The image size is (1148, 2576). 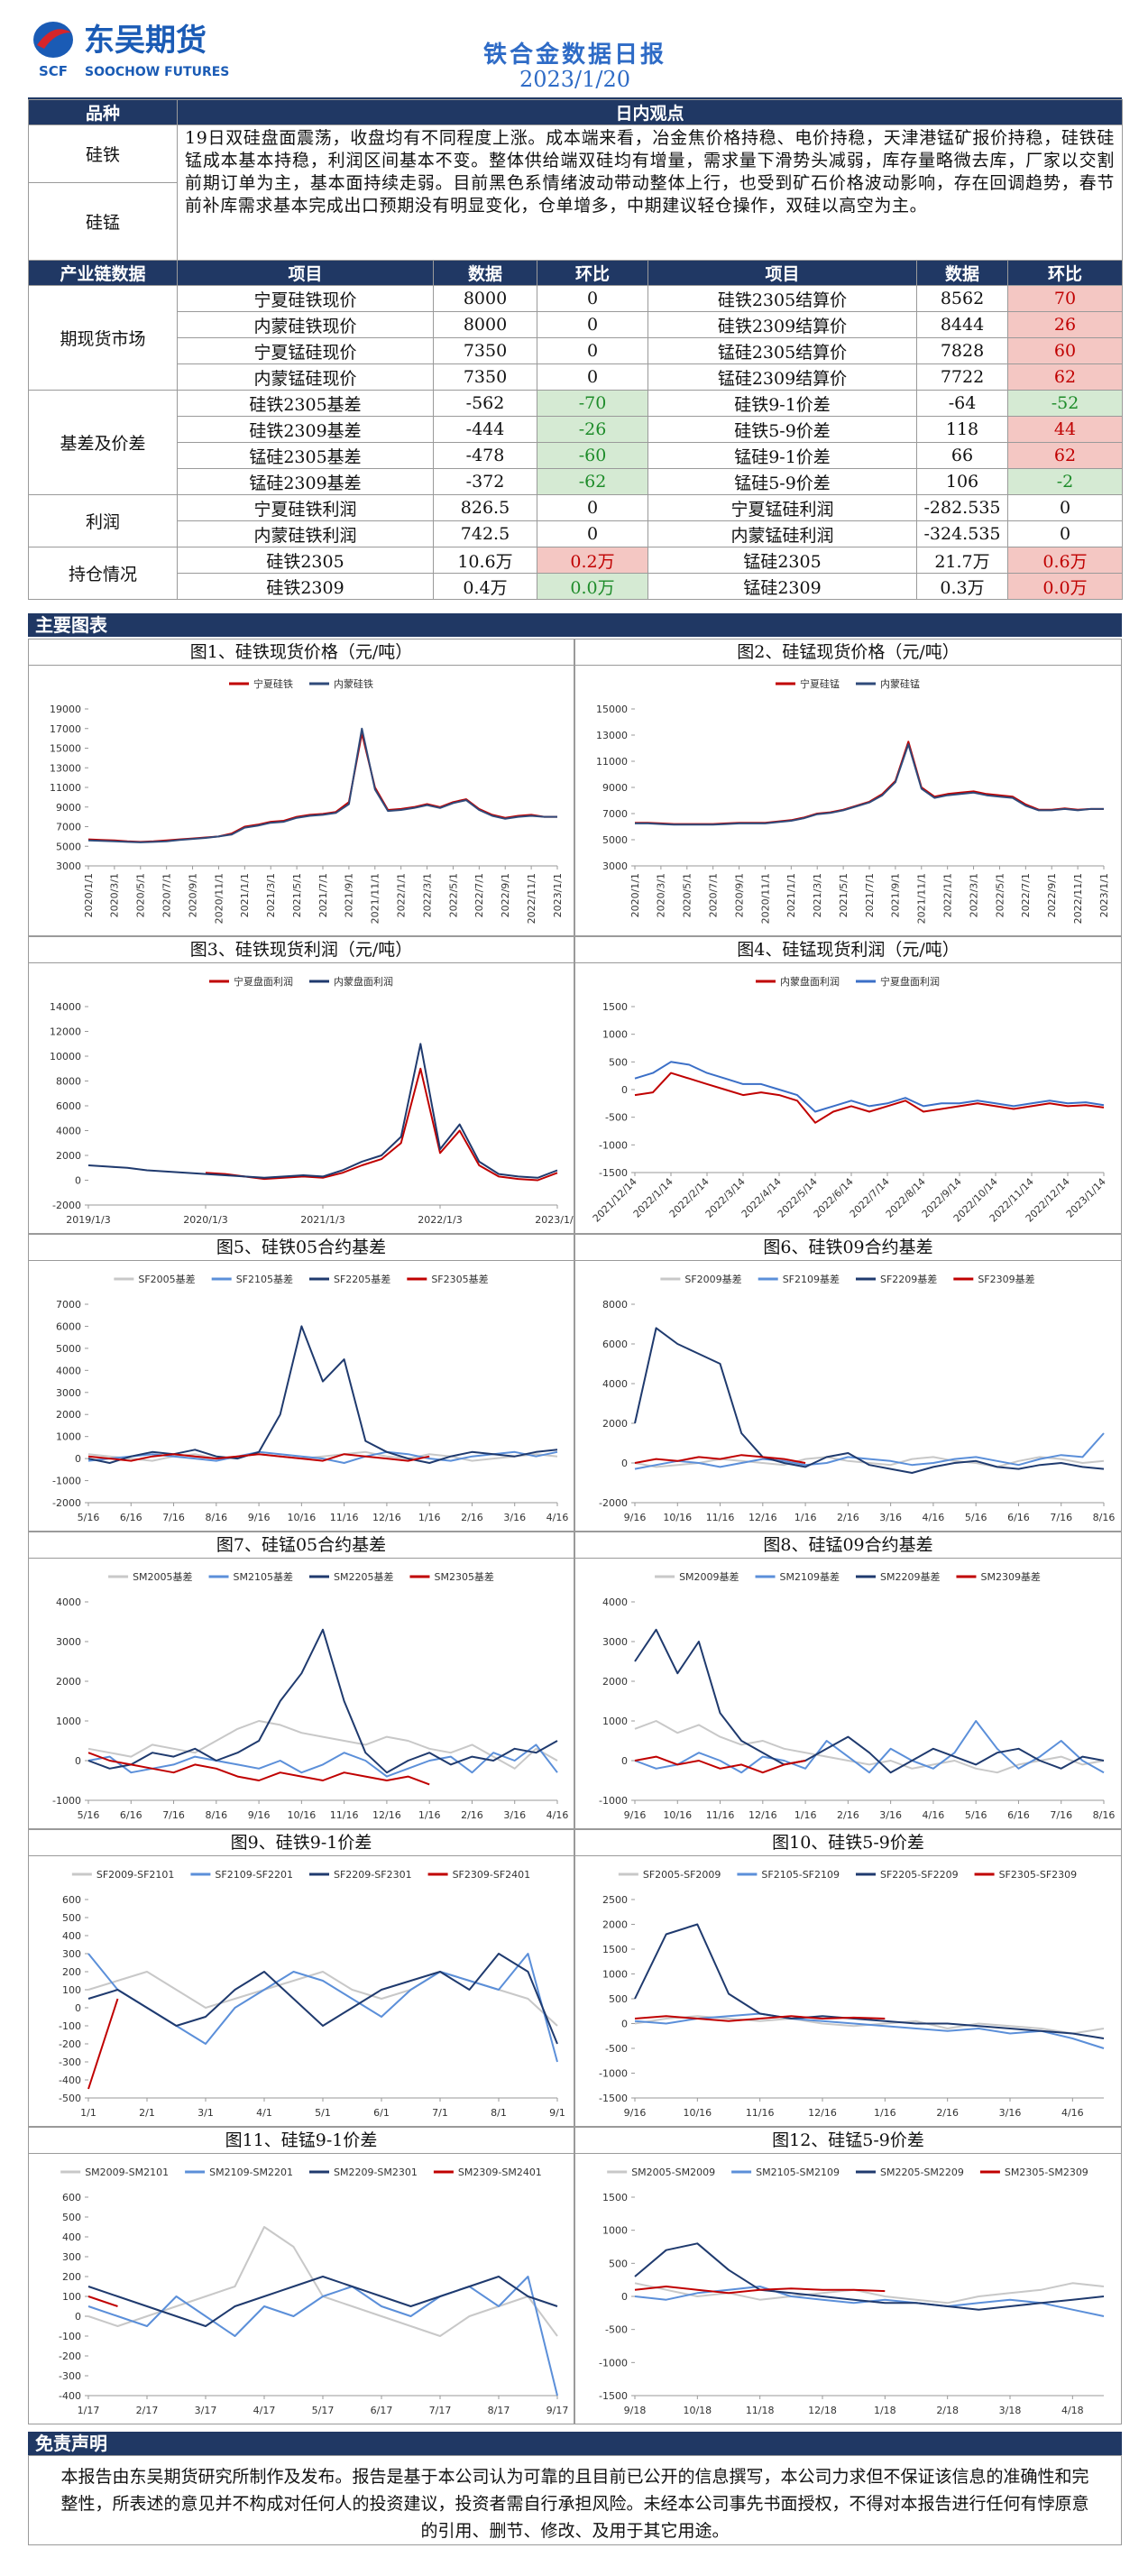 I want to click on legend-item: SF2209基差, so click(x=896, y=1279).